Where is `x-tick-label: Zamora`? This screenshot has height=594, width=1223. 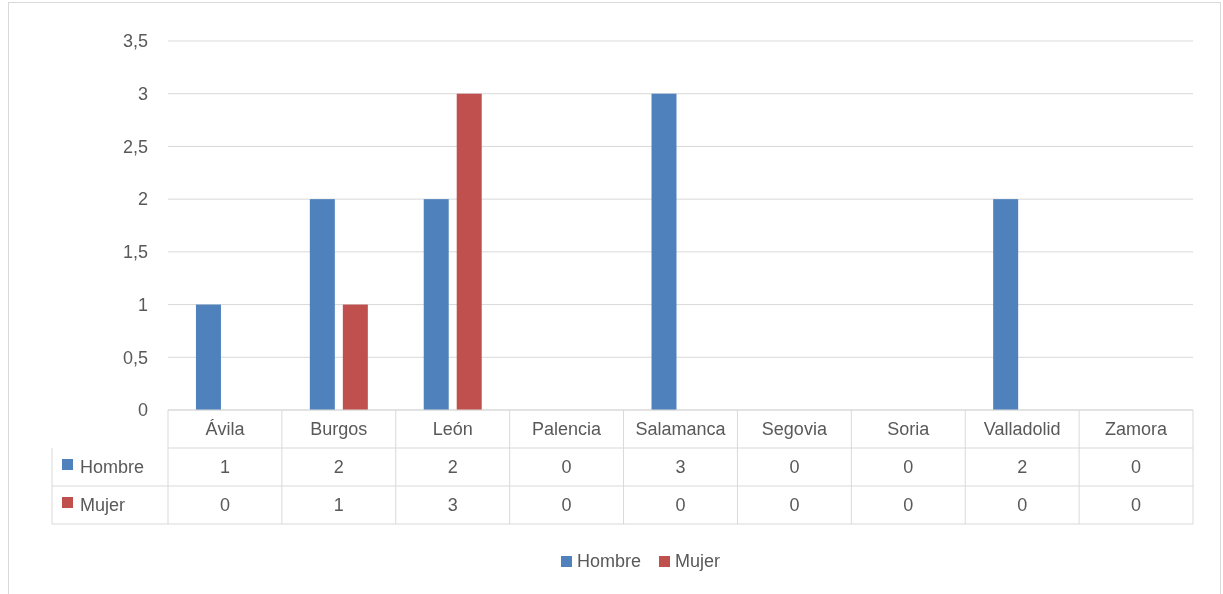
x-tick-label: Zamora is located at coordinates (1137, 429).